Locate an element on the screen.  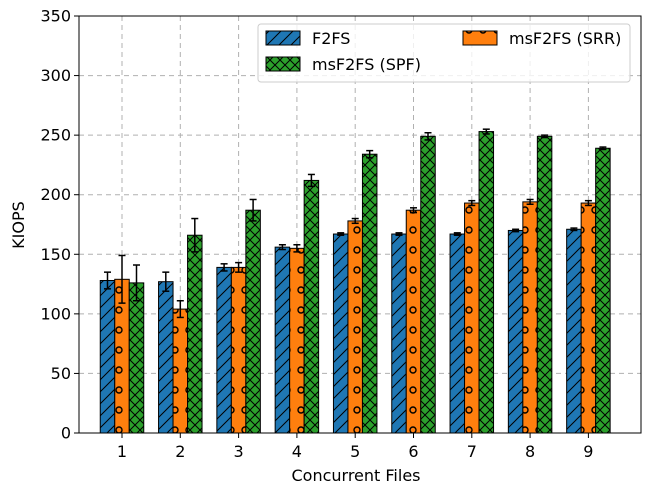
y-tick-label: 50 is located at coordinates (61, 373).